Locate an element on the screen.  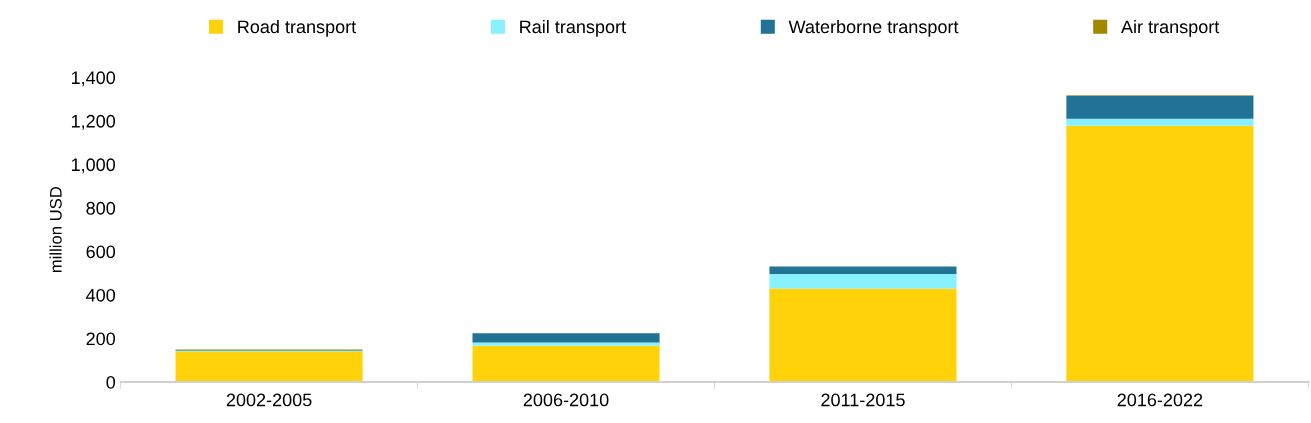
legend-label: Waterborne transport is located at coordinates (873, 28).